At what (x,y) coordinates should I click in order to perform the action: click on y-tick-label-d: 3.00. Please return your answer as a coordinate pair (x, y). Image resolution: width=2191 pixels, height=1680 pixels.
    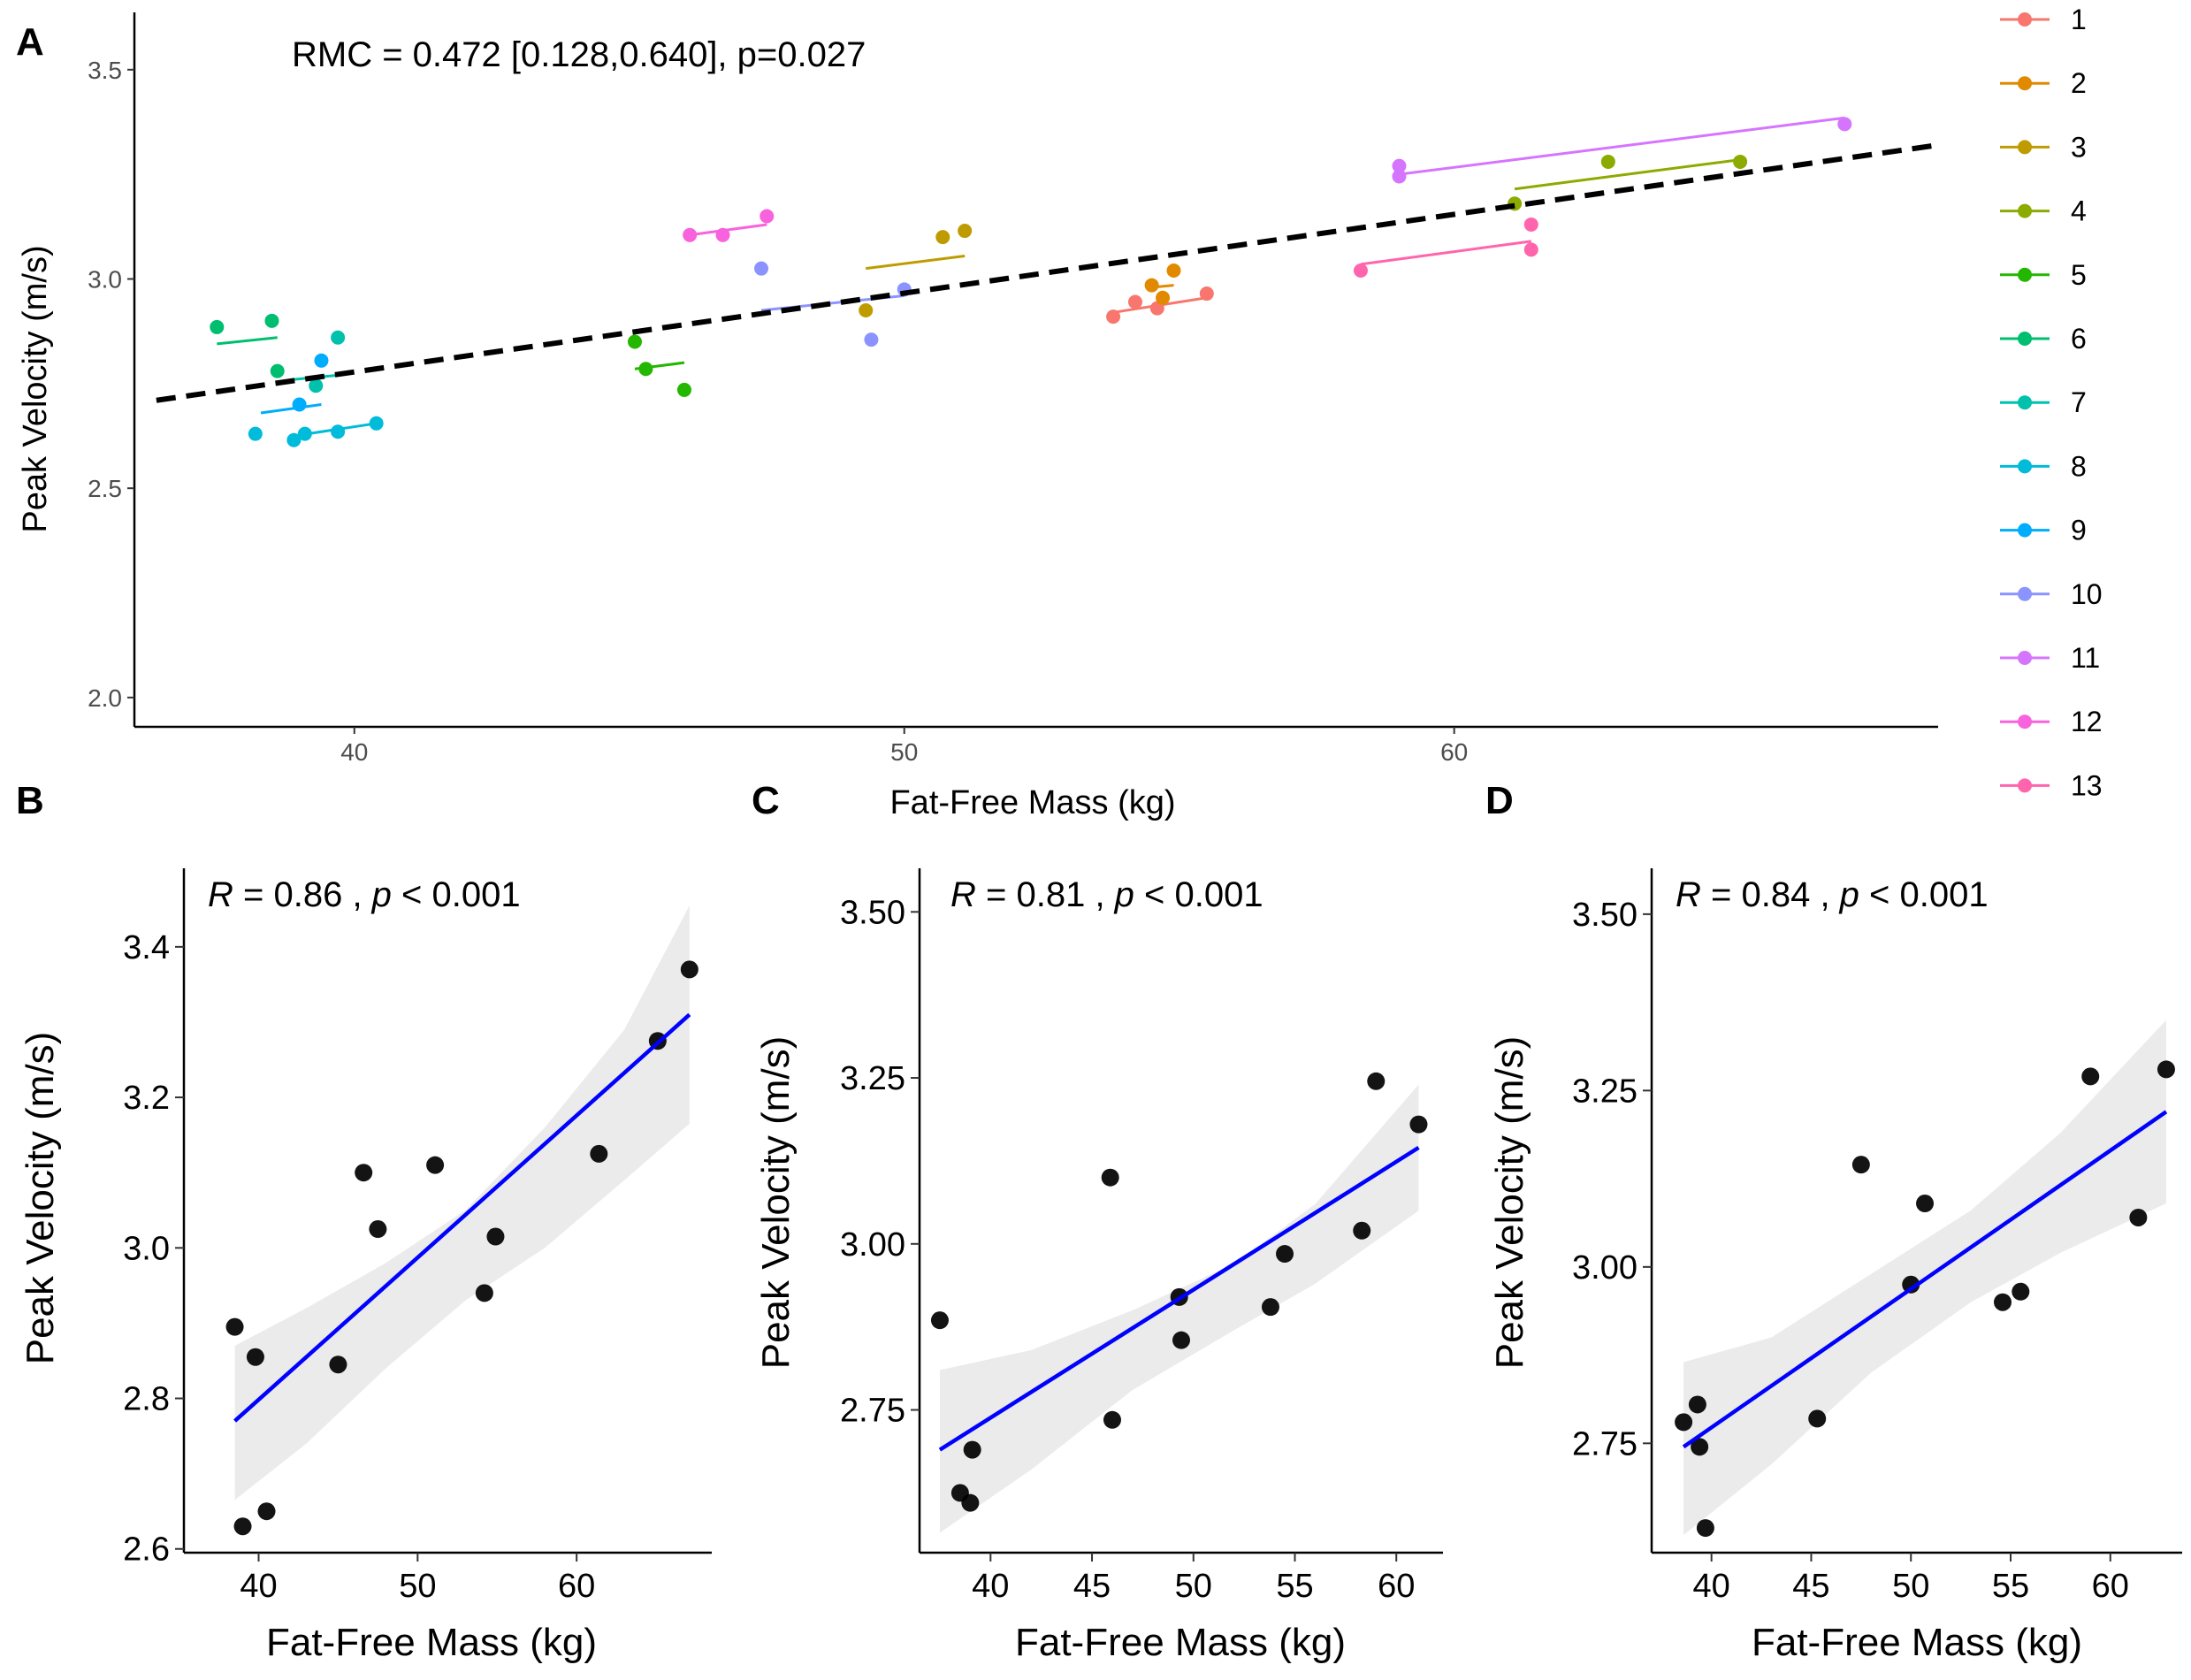
    Looking at the image, I should click on (1605, 1268).